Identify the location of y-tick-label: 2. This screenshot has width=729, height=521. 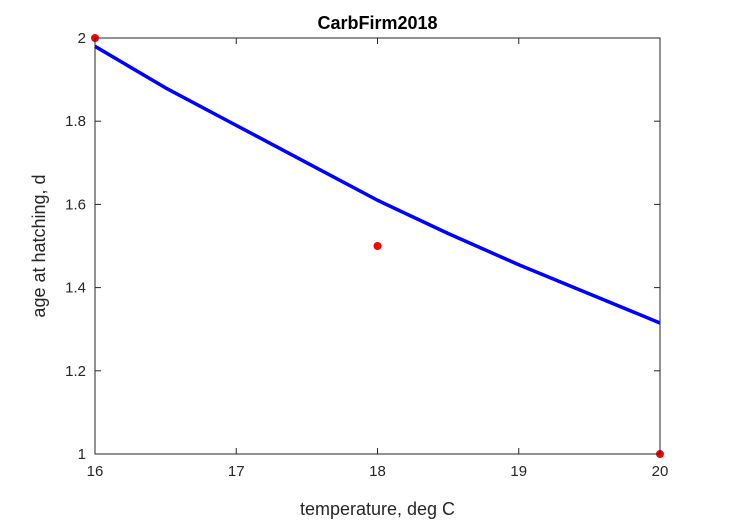
(82, 38).